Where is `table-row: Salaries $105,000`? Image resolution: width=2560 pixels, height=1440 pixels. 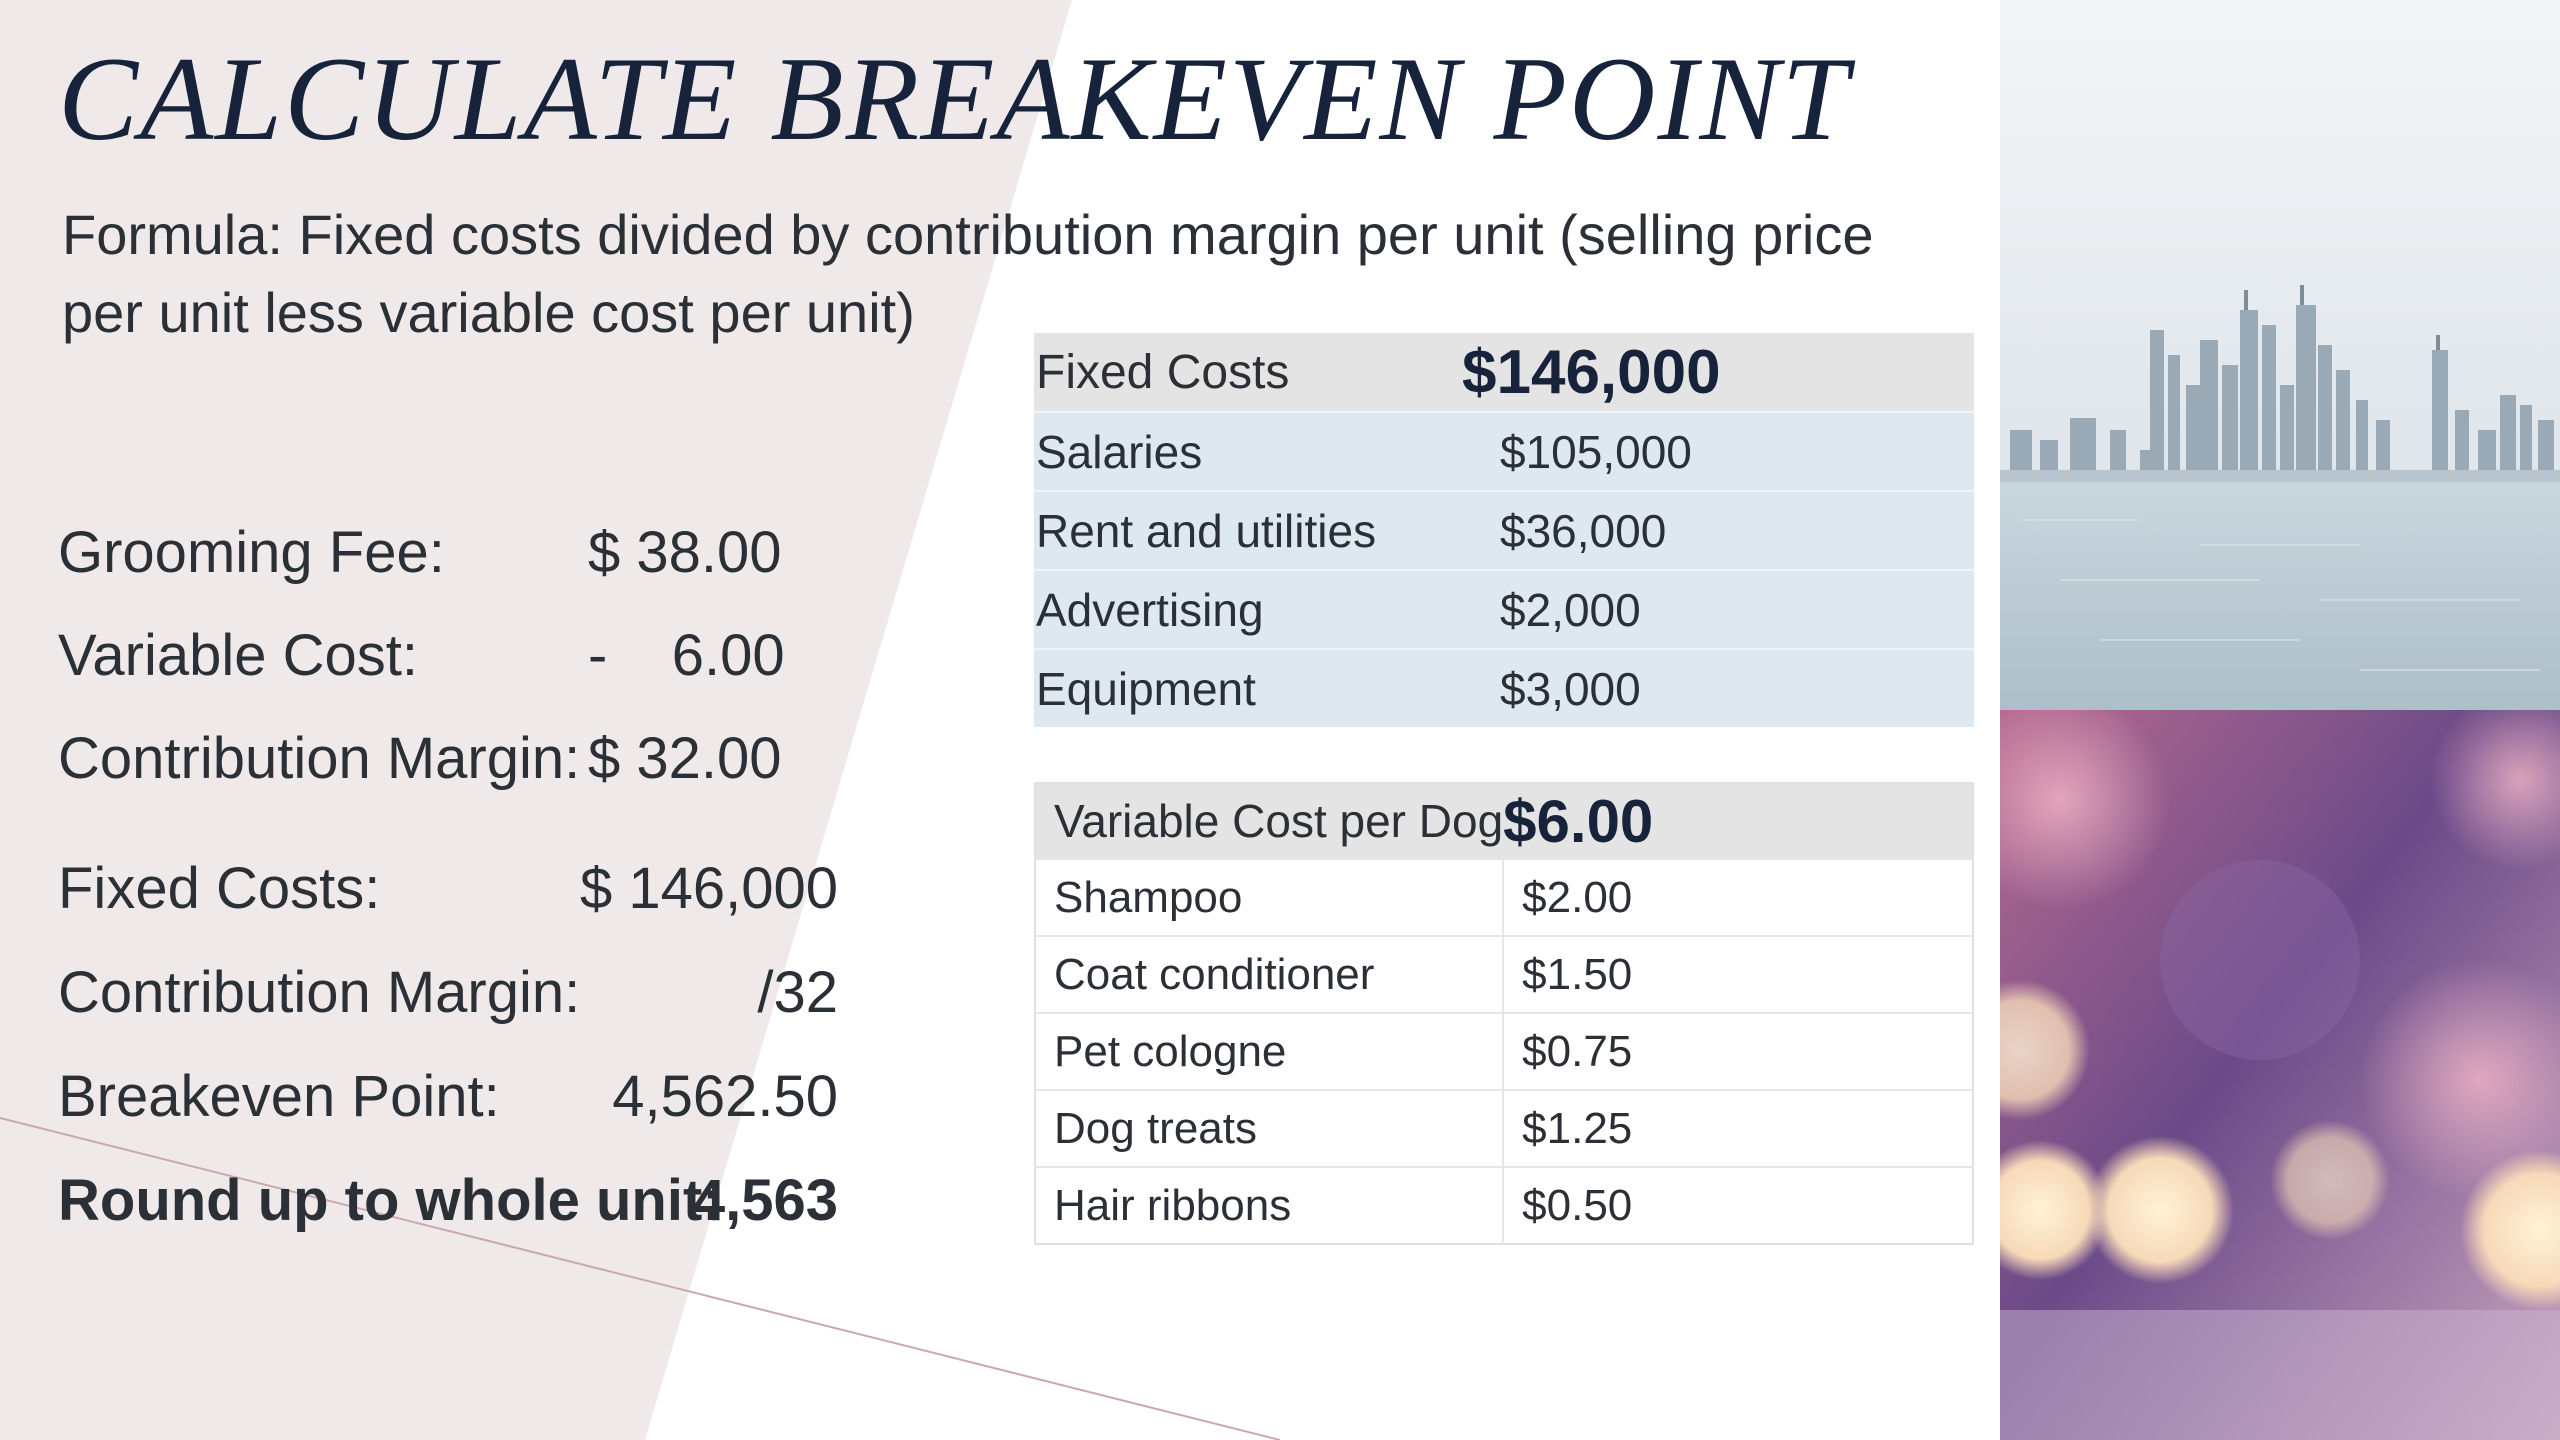
table-row: Salaries $105,000 is located at coordinates (1504, 451).